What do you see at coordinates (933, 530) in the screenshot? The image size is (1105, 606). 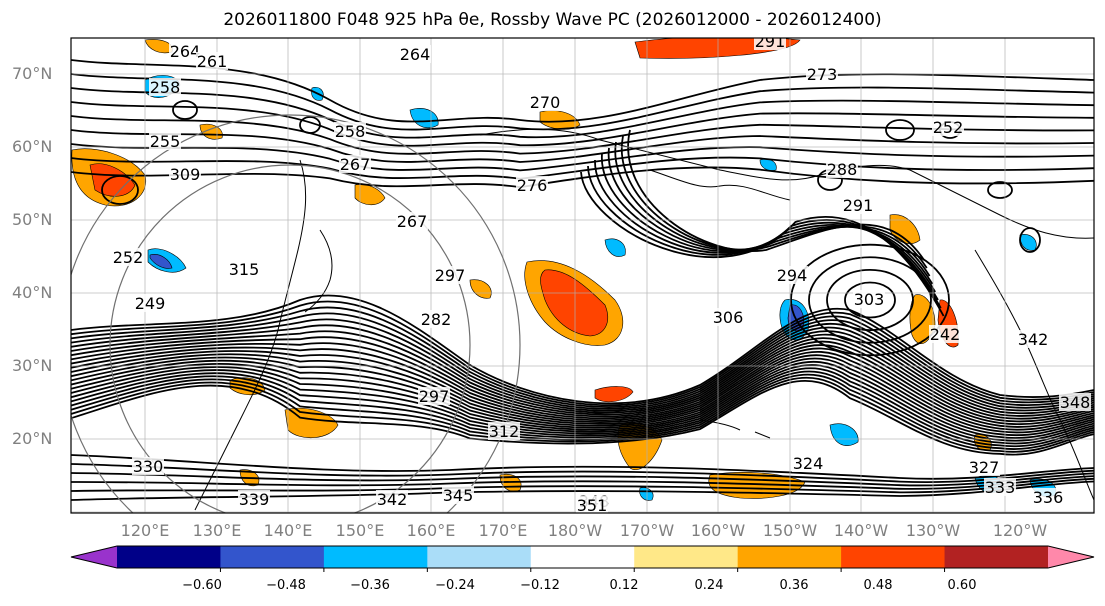 I see `lon-label-130w: 130°W` at bounding box center [933, 530].